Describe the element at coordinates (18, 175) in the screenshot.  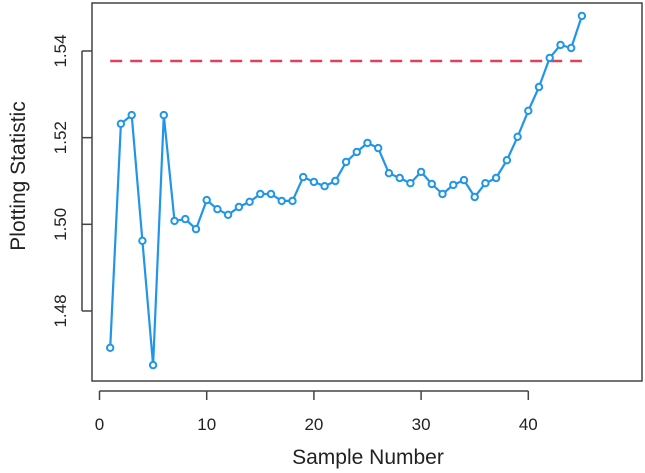
I see `y-axis-title: Plotting Statistic` at that location.